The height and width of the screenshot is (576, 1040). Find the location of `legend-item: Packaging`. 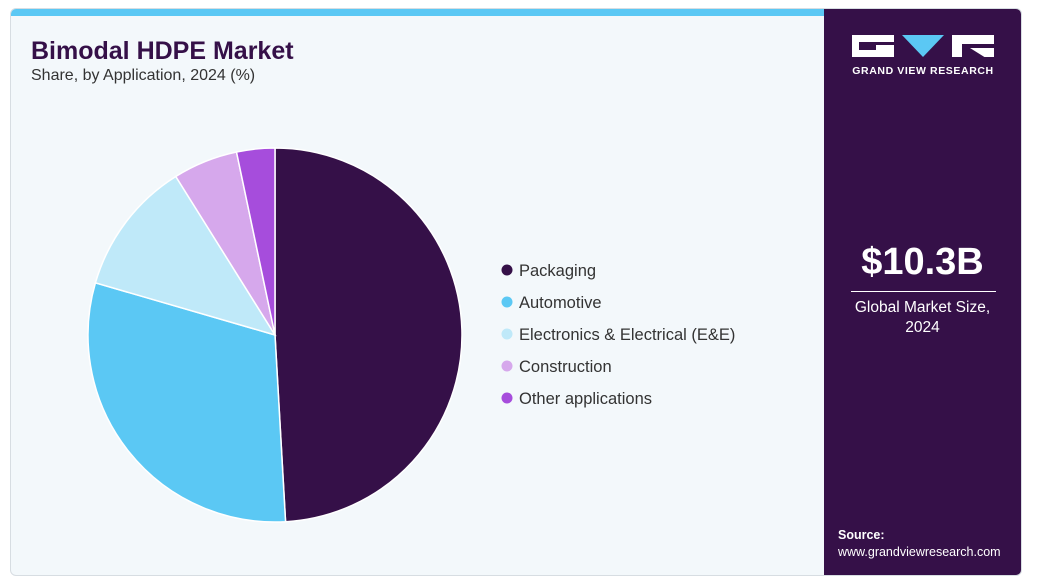

legend-item: Packaging is located at coordinates (548, 271).